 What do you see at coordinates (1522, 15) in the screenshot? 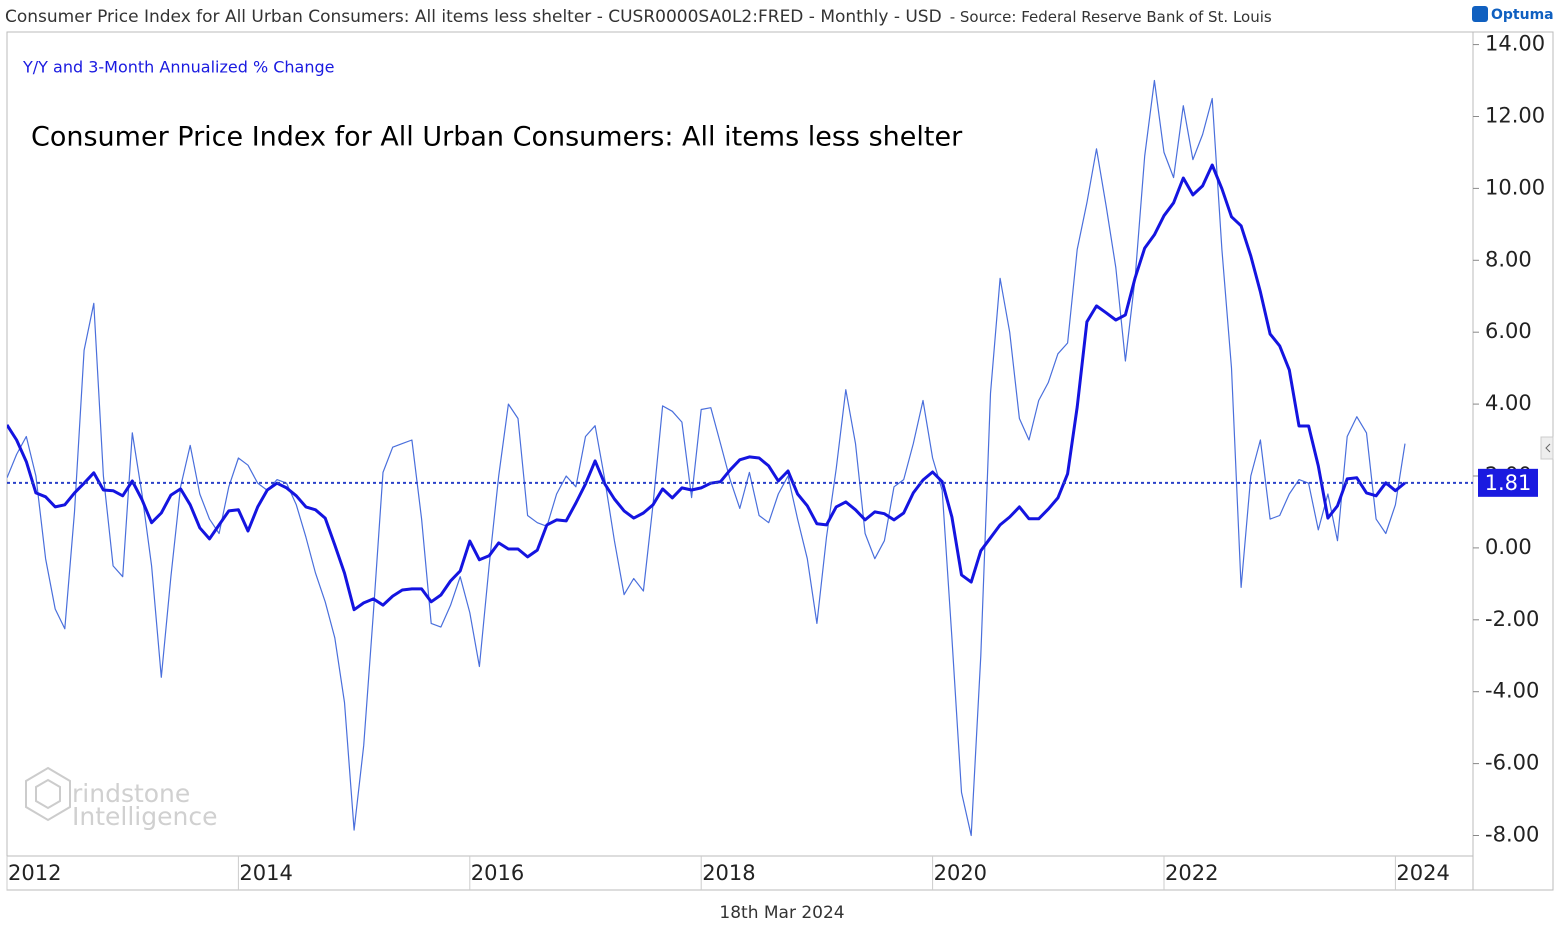
I see `logo: Optuma` at bounding box center [1522, 15].